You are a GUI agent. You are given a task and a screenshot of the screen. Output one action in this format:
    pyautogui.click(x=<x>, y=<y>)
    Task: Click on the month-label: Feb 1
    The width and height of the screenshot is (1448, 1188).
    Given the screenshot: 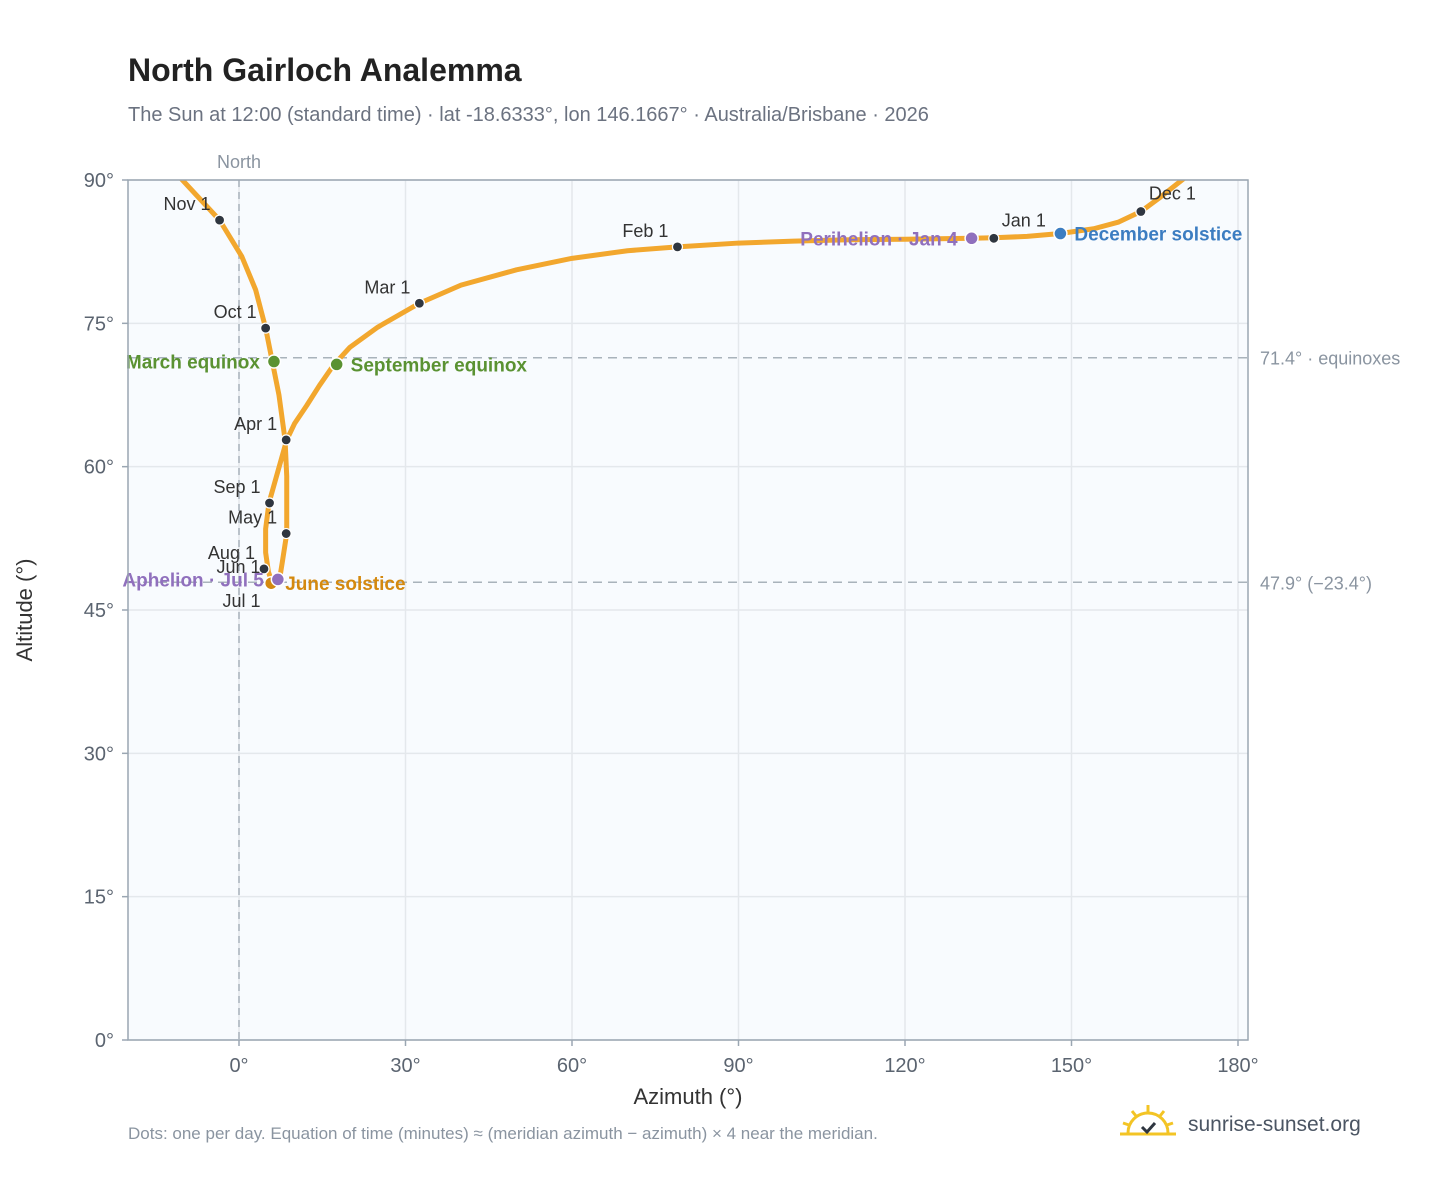 What is the action you would take?
    pyautogui.click(x=645, y=231)
    